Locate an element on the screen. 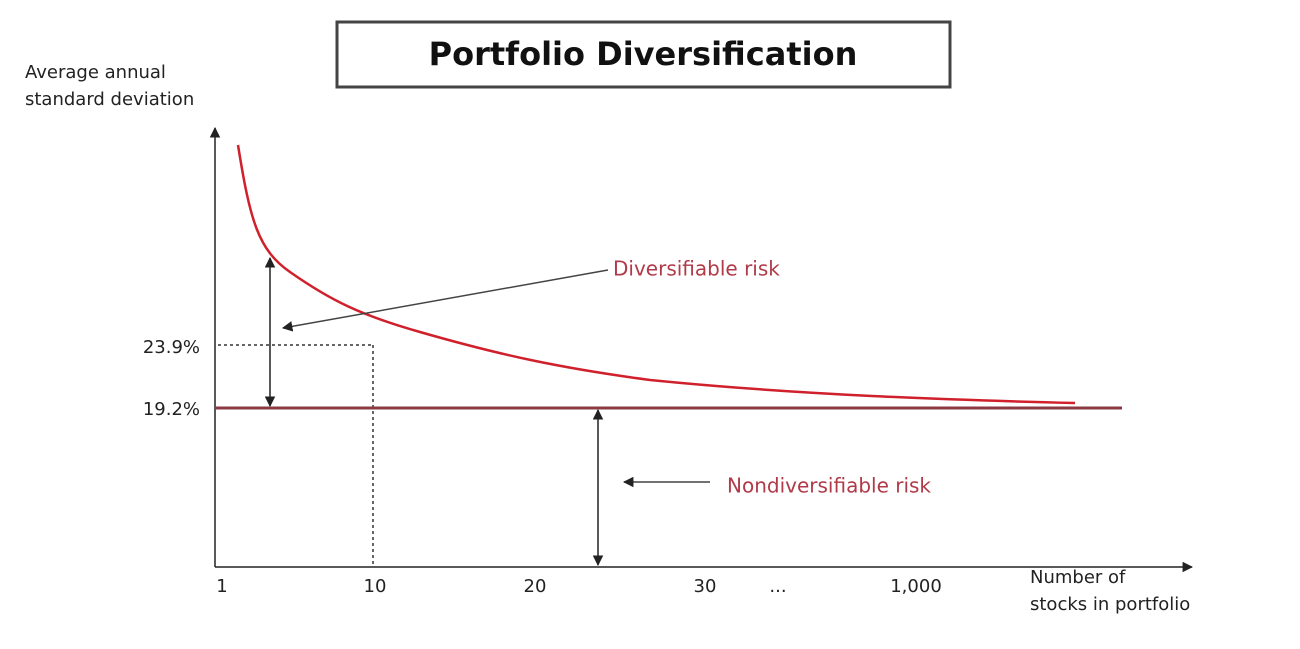 The height and width of the screenshot is (649, 1300). x-label: 1,000 is located at coordinates (916, 586).